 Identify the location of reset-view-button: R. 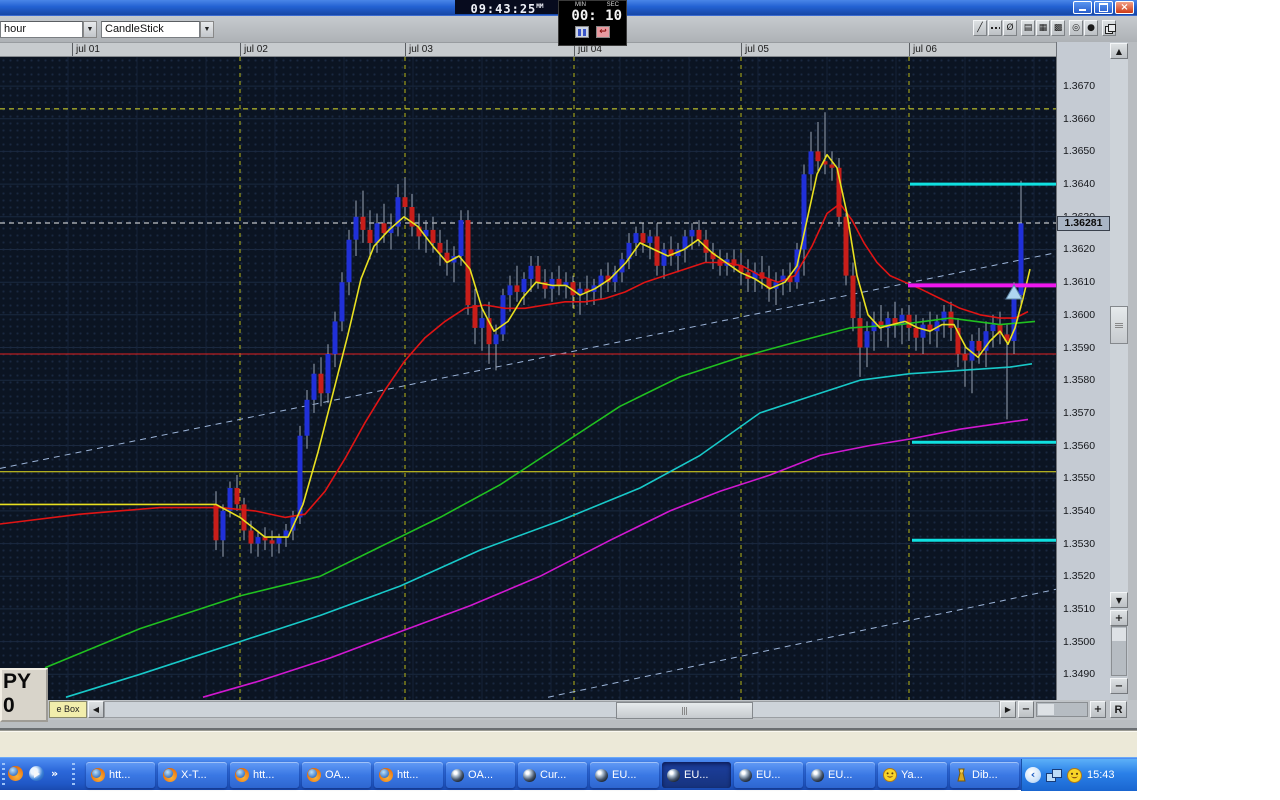
(1118, 709).